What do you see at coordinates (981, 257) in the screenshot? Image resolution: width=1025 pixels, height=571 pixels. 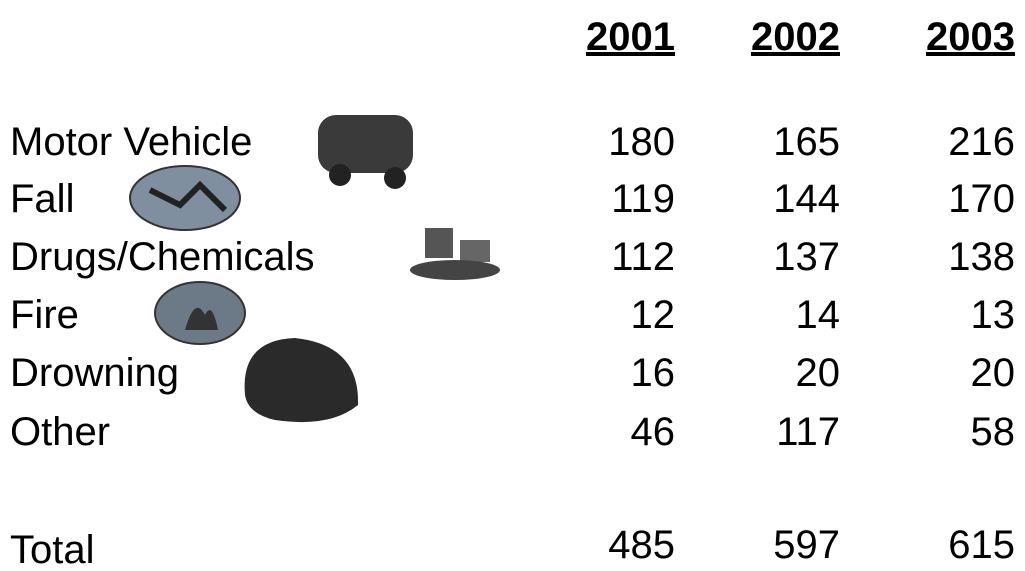 I see `cell-value: 138` at bounding box center [981, 257].